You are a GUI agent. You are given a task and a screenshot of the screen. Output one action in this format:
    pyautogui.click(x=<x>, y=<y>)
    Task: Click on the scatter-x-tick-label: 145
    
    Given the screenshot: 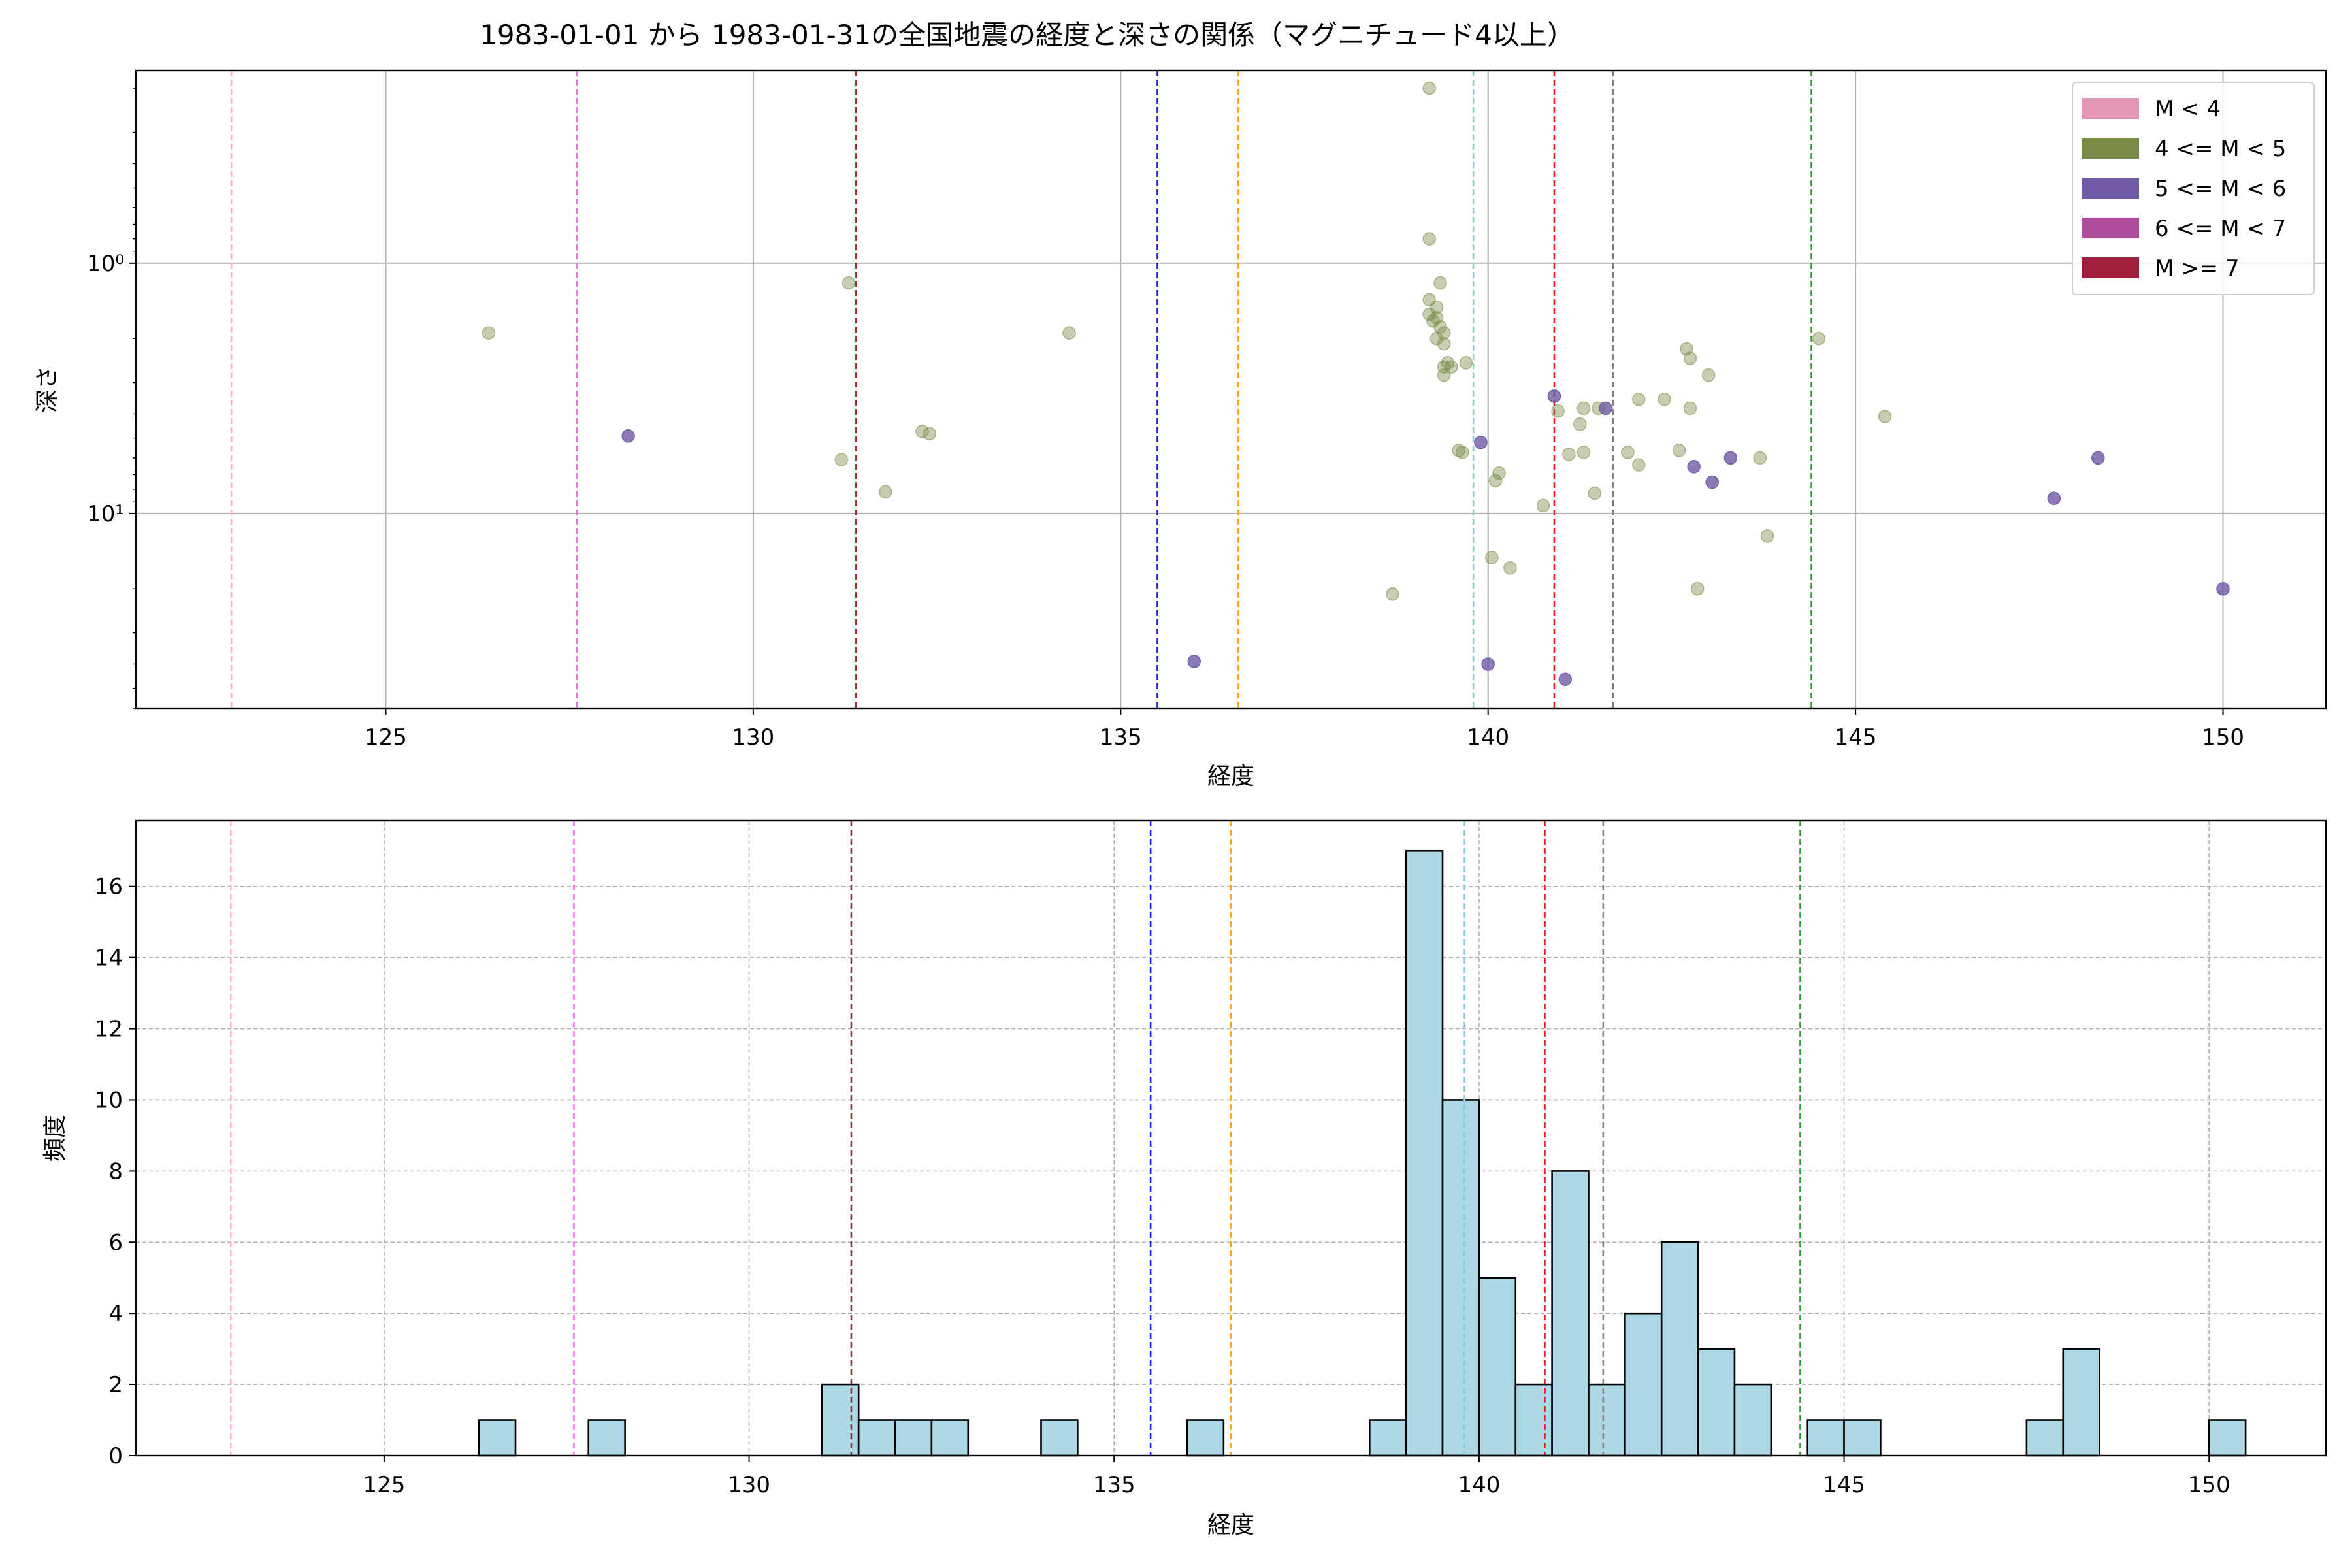 What is the action you would take?
    pyautogui.click(x=1856, y=738)
    